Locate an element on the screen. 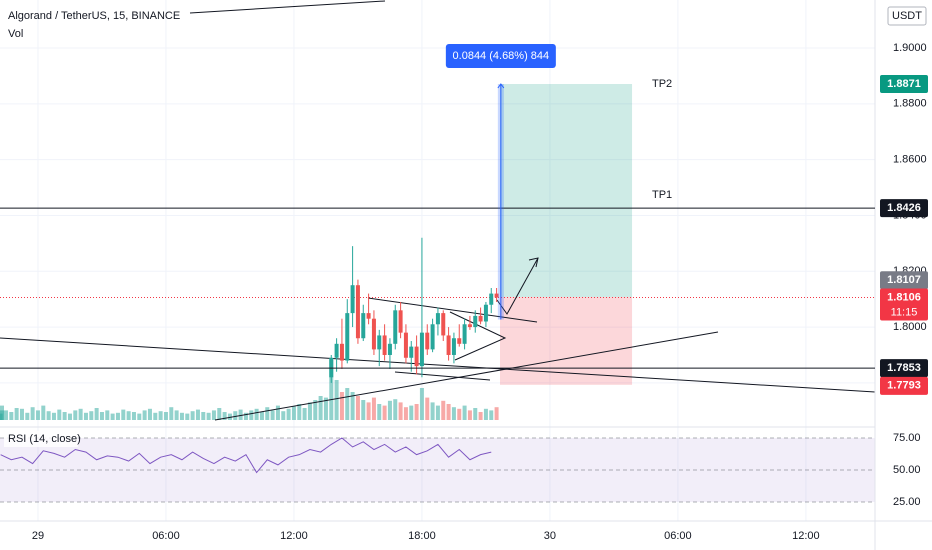 This screenshot has width=932, height=550. currency: USDT is located at coordinates (907, 16).